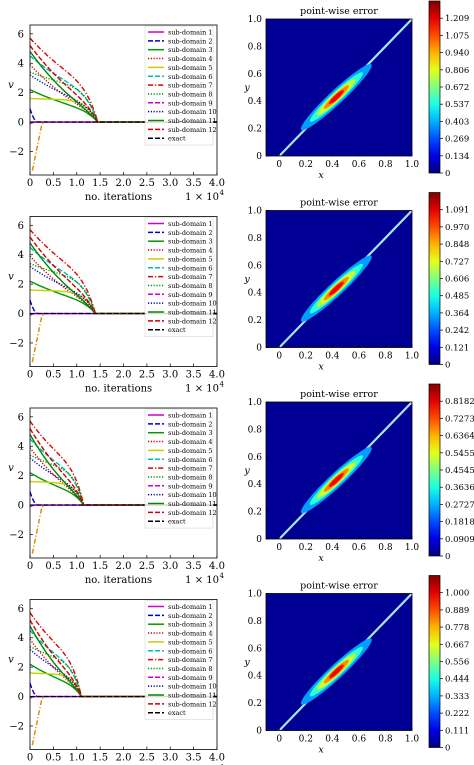  What do you see at coordinates (332, 165) in the screenshot?
I see `x-tick-label: 0.4` at bounding box center [332, 165].